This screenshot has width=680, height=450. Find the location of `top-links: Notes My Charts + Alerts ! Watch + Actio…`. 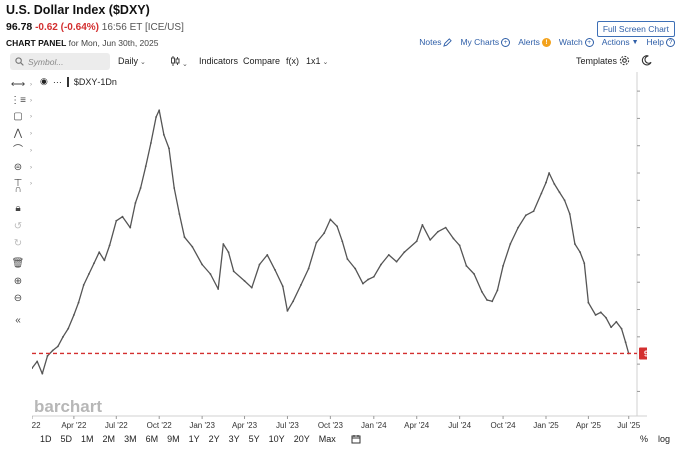

top-links: Notes My Charts + Alerts ! Watch + Actio… is located at coordinates (547, 42).